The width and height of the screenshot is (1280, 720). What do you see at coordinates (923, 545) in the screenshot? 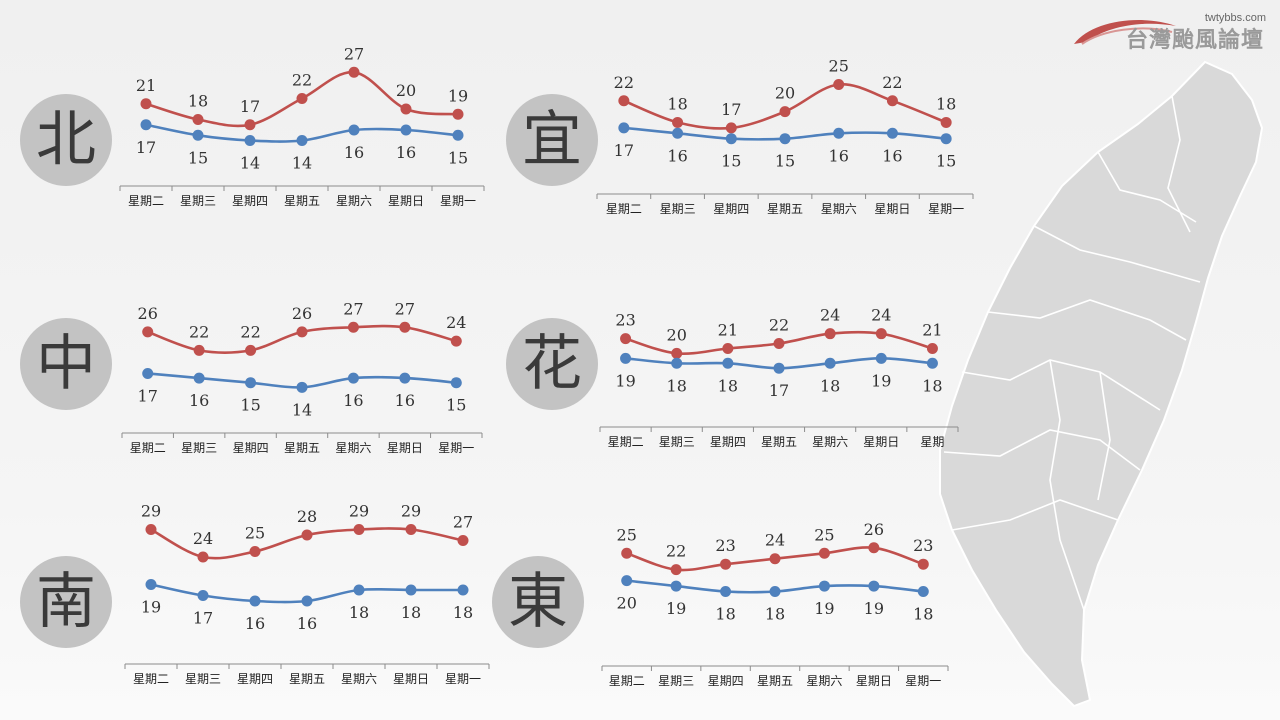
I see `high-temp-label: 23` at bounding box center [923, 545].